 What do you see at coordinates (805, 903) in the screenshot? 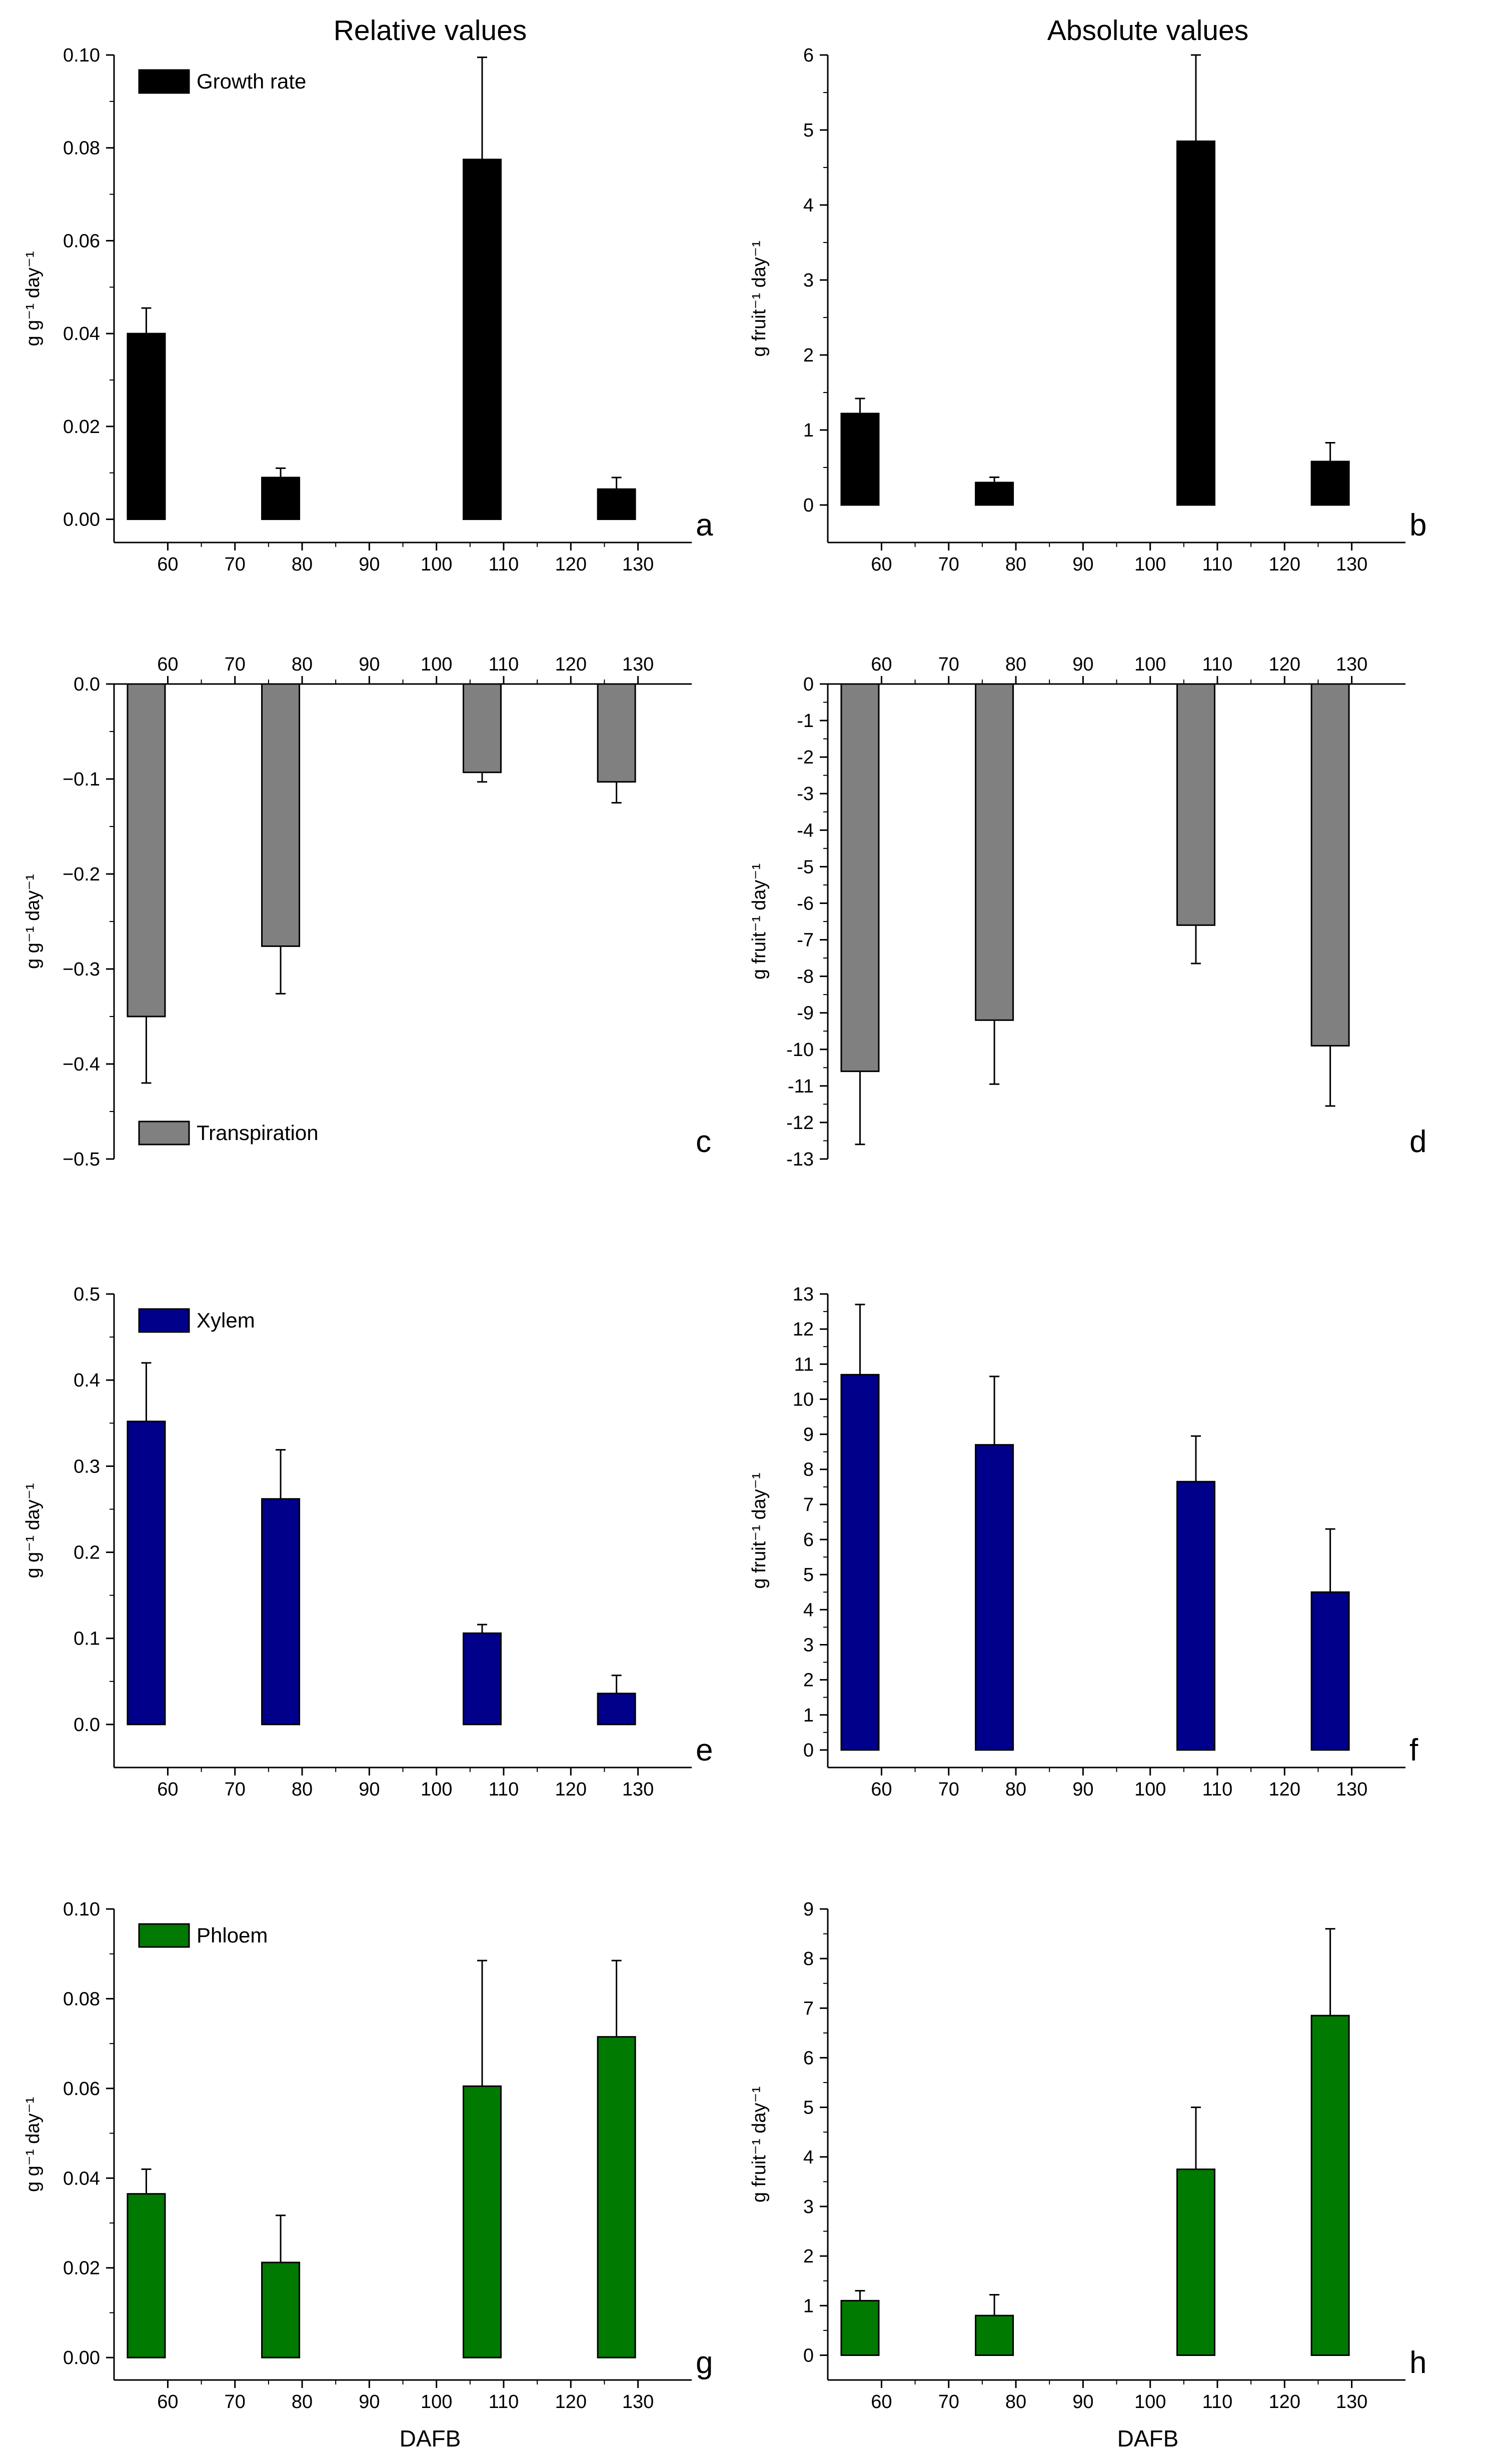
I see `y-tick-label: -6` at bounding box center [805, 903].